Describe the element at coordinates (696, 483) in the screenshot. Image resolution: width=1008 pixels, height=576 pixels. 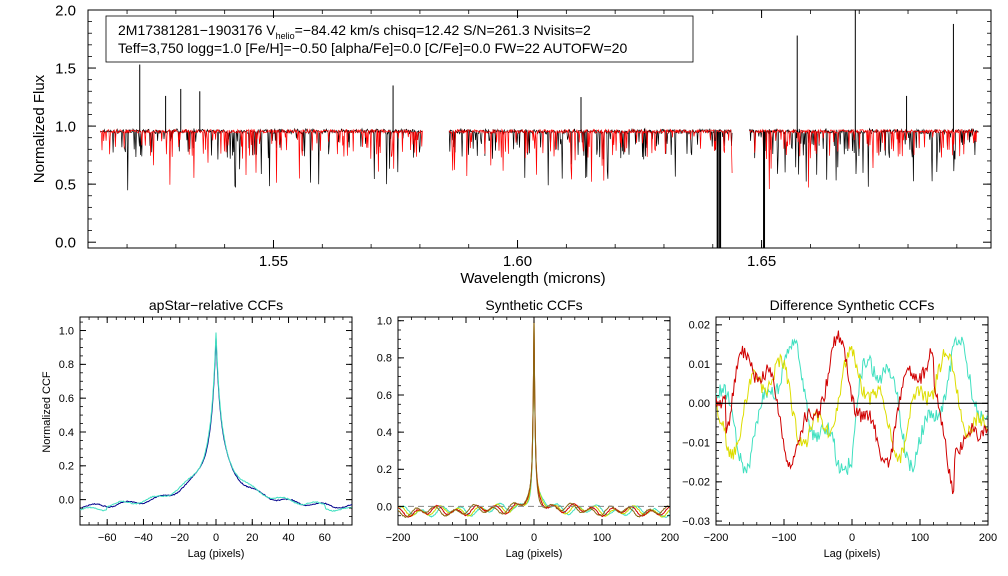
I see `y-tick-label: −0.02` at that location.